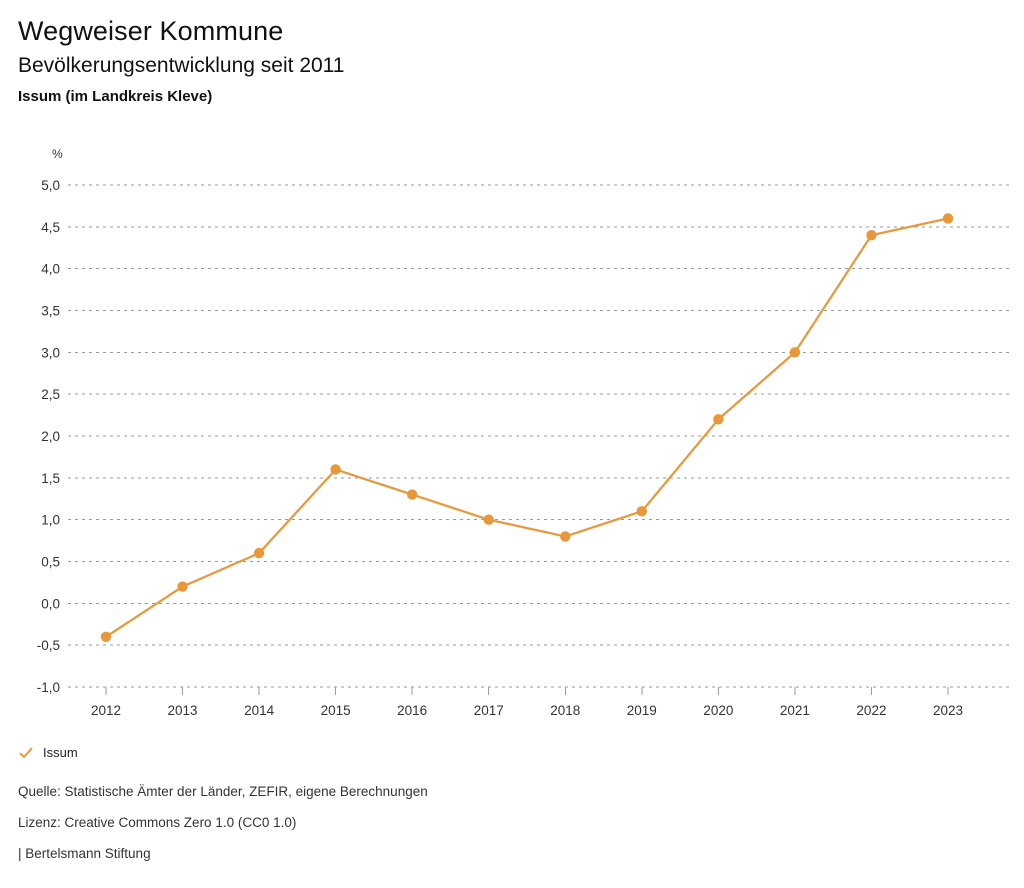 The height and width of the screenshot is (888, 1024). What do you see at coordinates (50, 227) in the screenshot?
I see `y-axis-tick-label: 4,5` at bounding box center [50, 227].